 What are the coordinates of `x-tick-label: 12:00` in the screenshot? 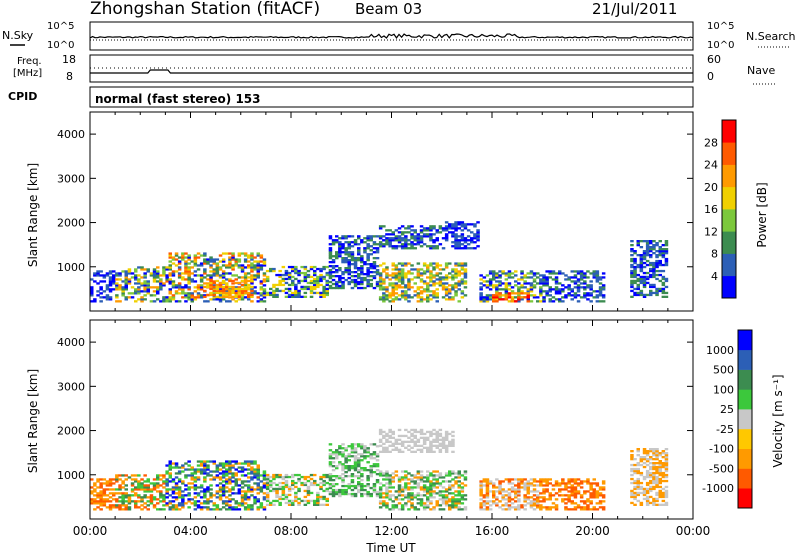 It's located at (391, 531).